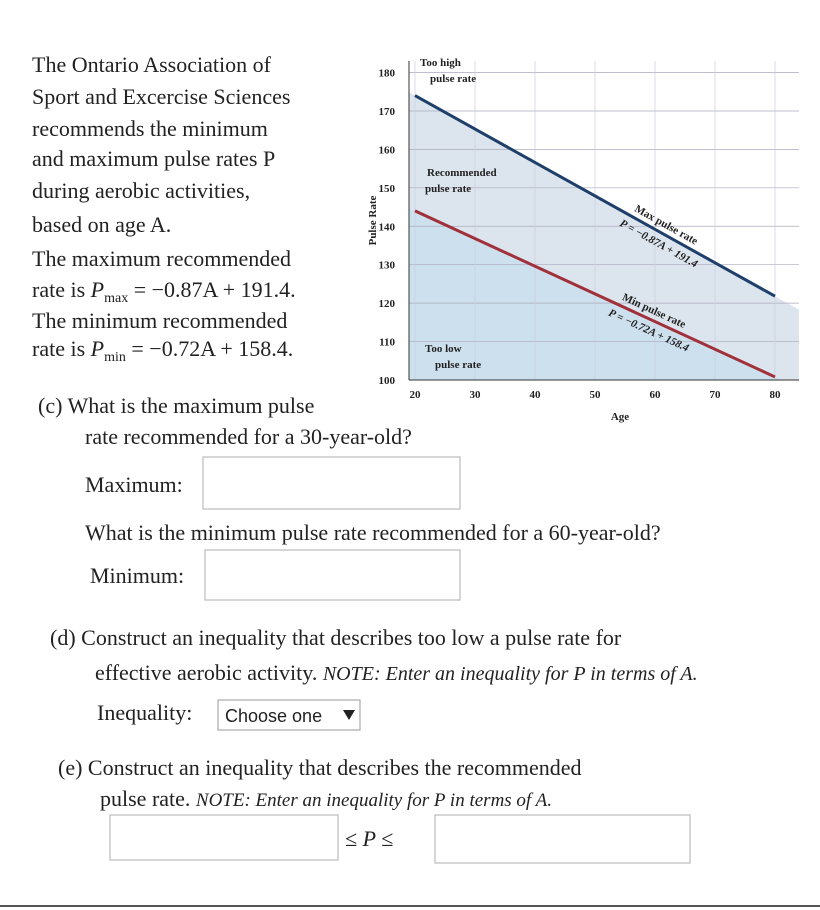  Describe the element at coordinates (387, 189) in the screenshot. I see `y-tick-label: 150` at that location.